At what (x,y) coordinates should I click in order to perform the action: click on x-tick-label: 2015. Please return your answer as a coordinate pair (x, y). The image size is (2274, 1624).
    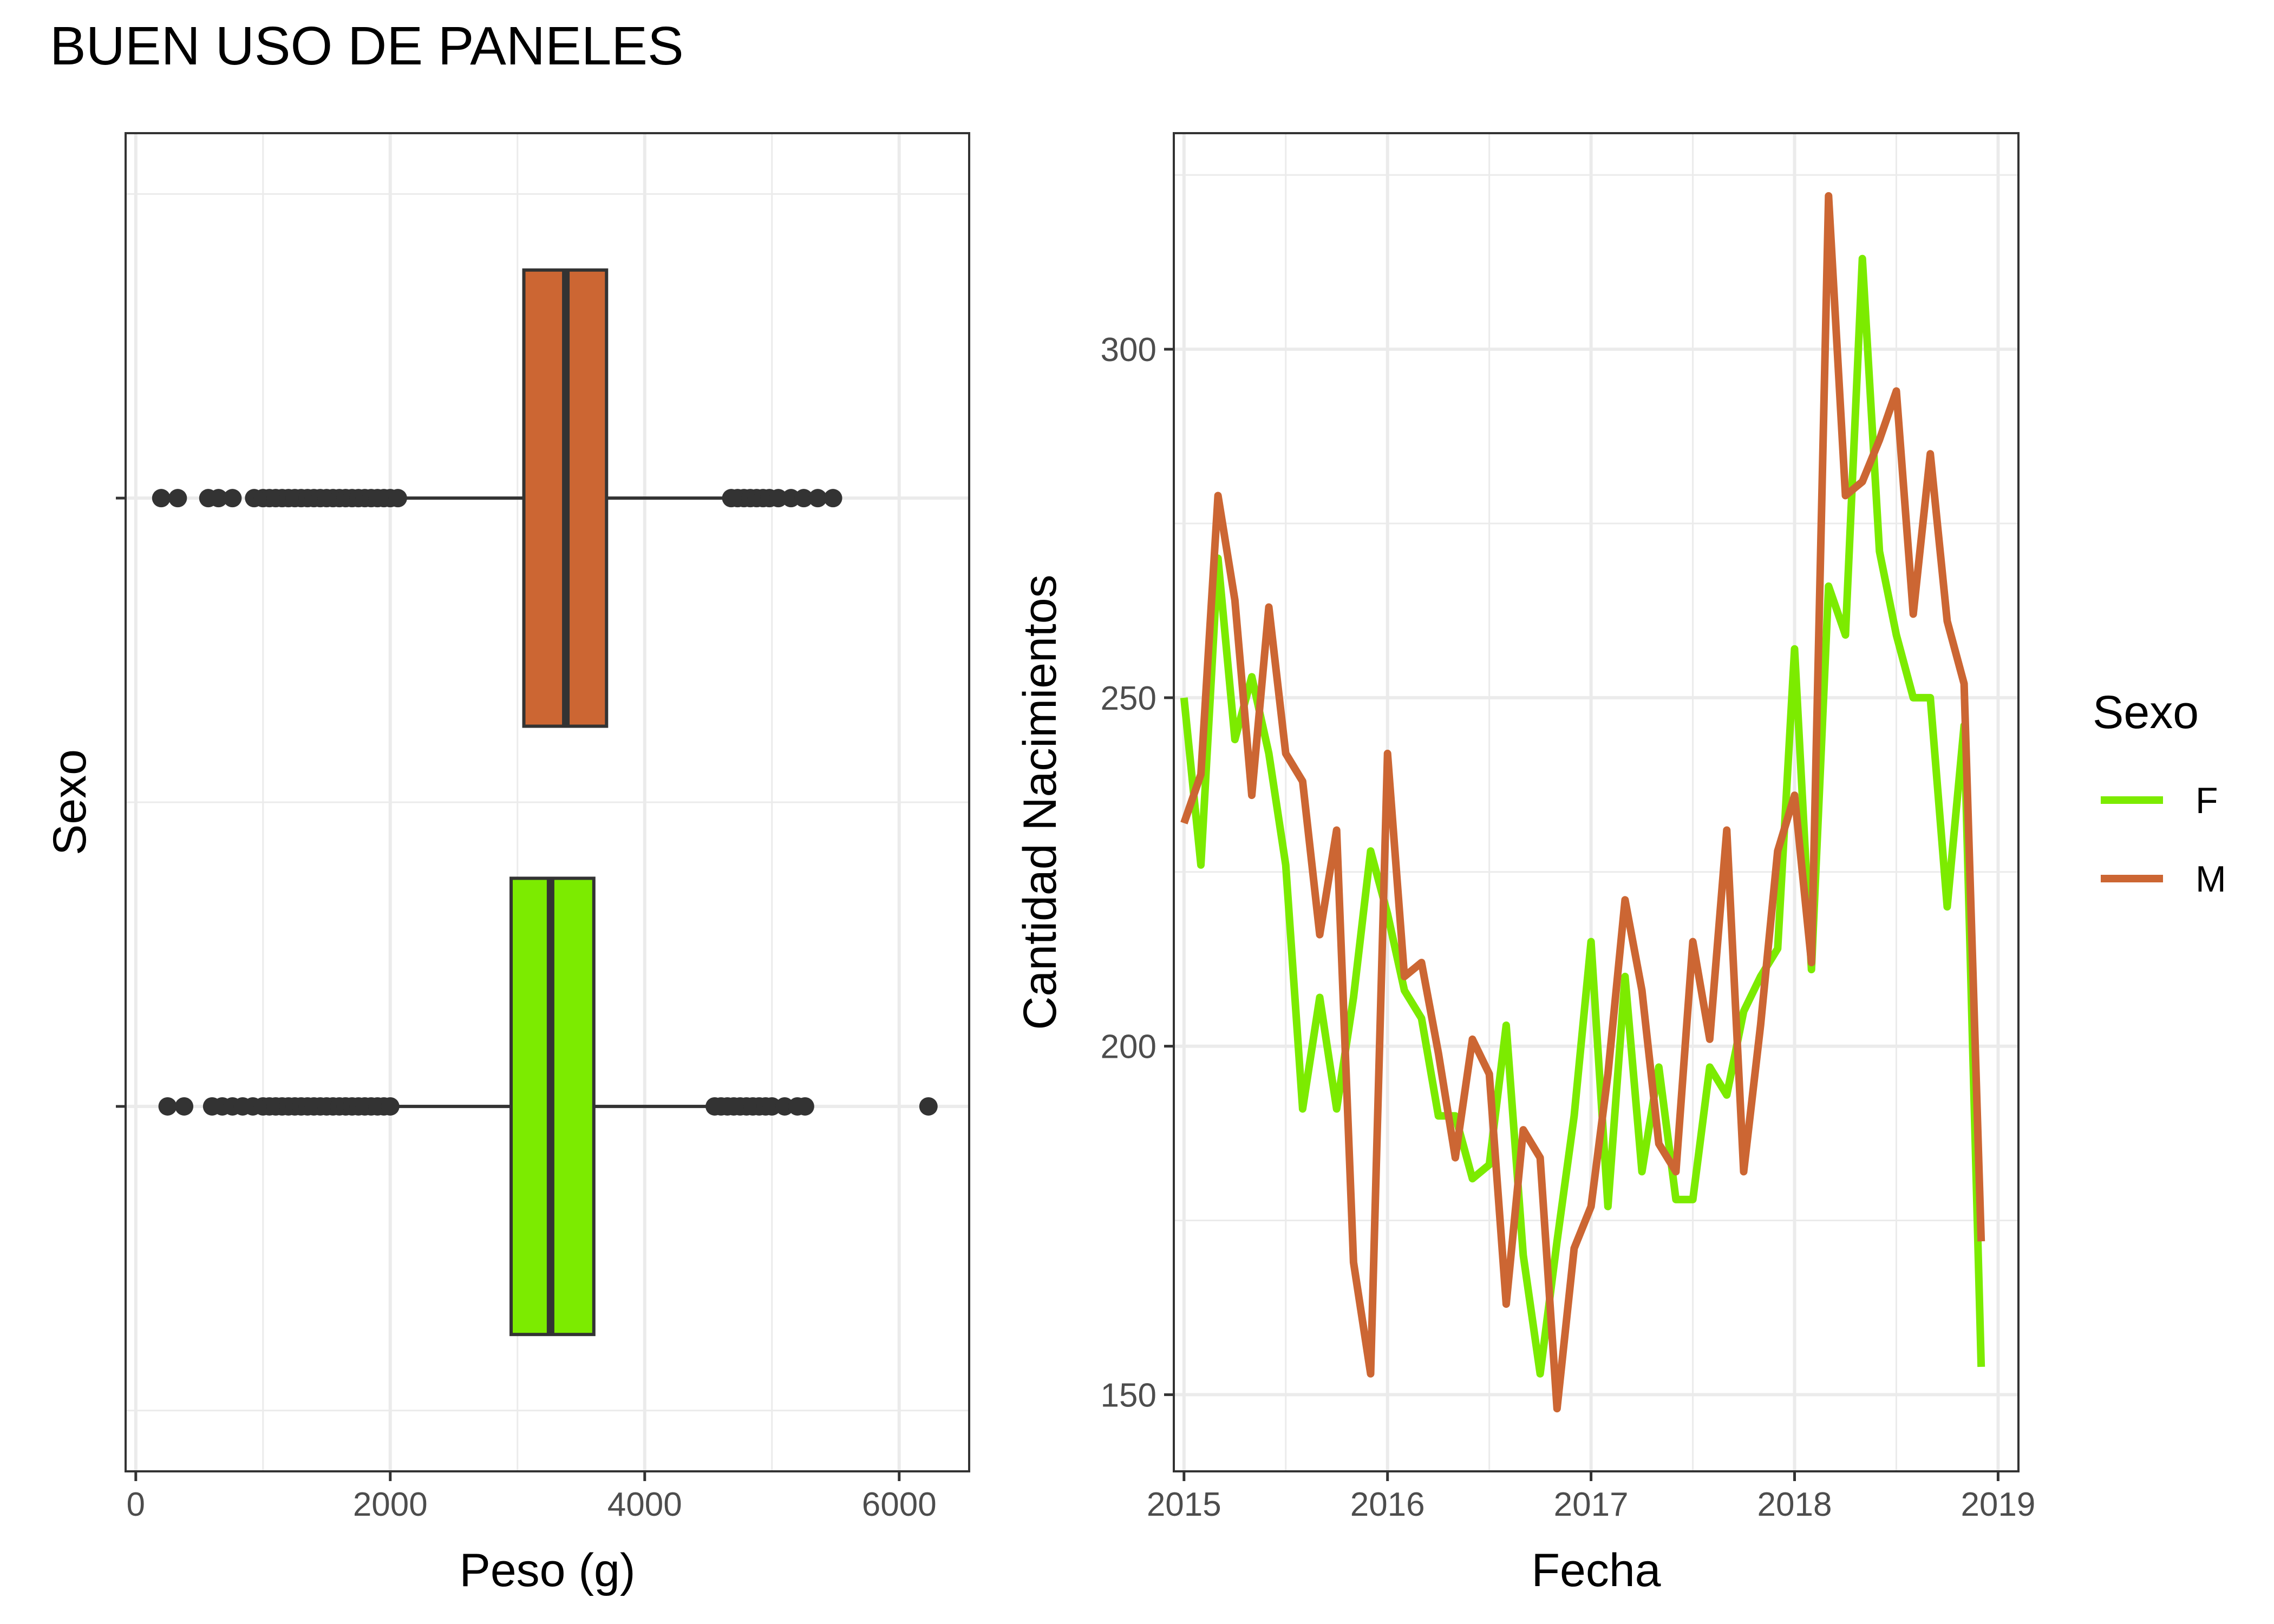
    Looking at the image, I should click on (1184, 1505).